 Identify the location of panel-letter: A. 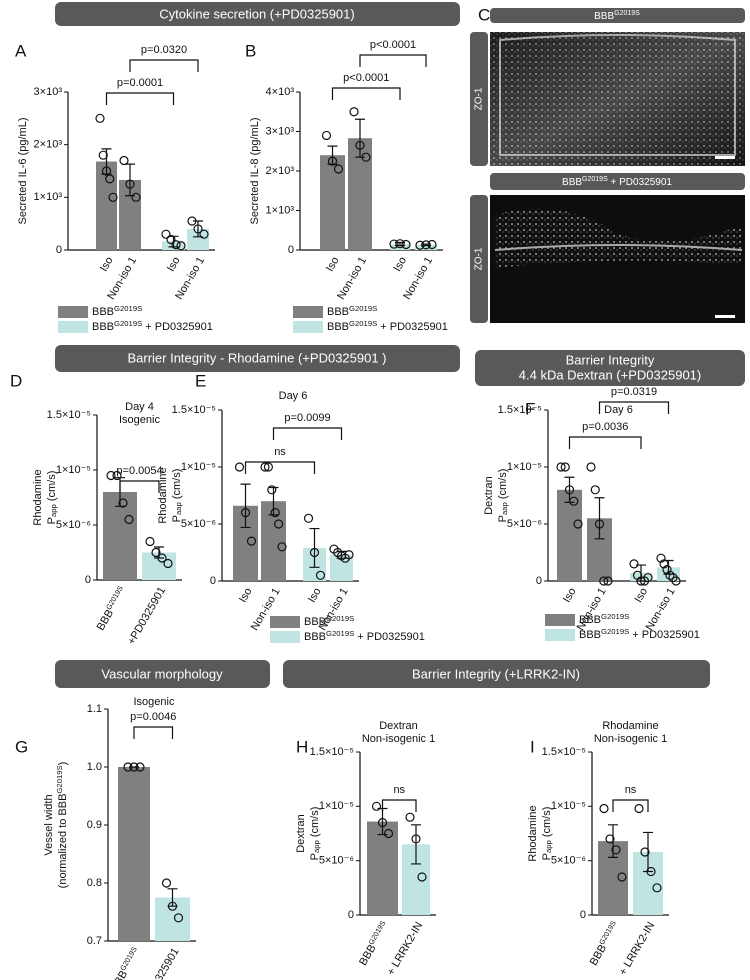
(21, 50).